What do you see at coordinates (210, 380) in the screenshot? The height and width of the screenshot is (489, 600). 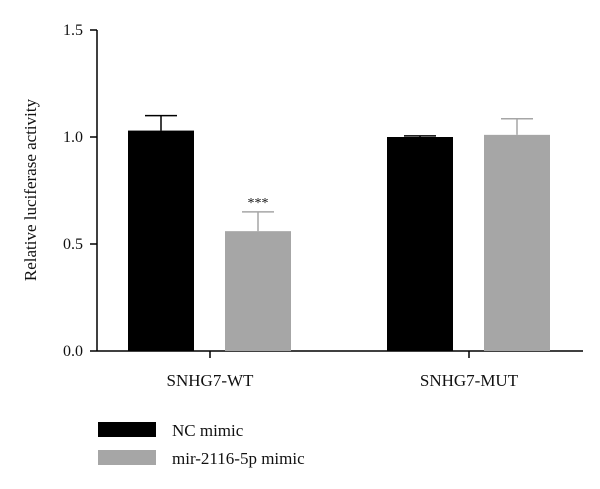 I see `x-tick-label: SNHG7-WT` at bounding box center [210, 380].